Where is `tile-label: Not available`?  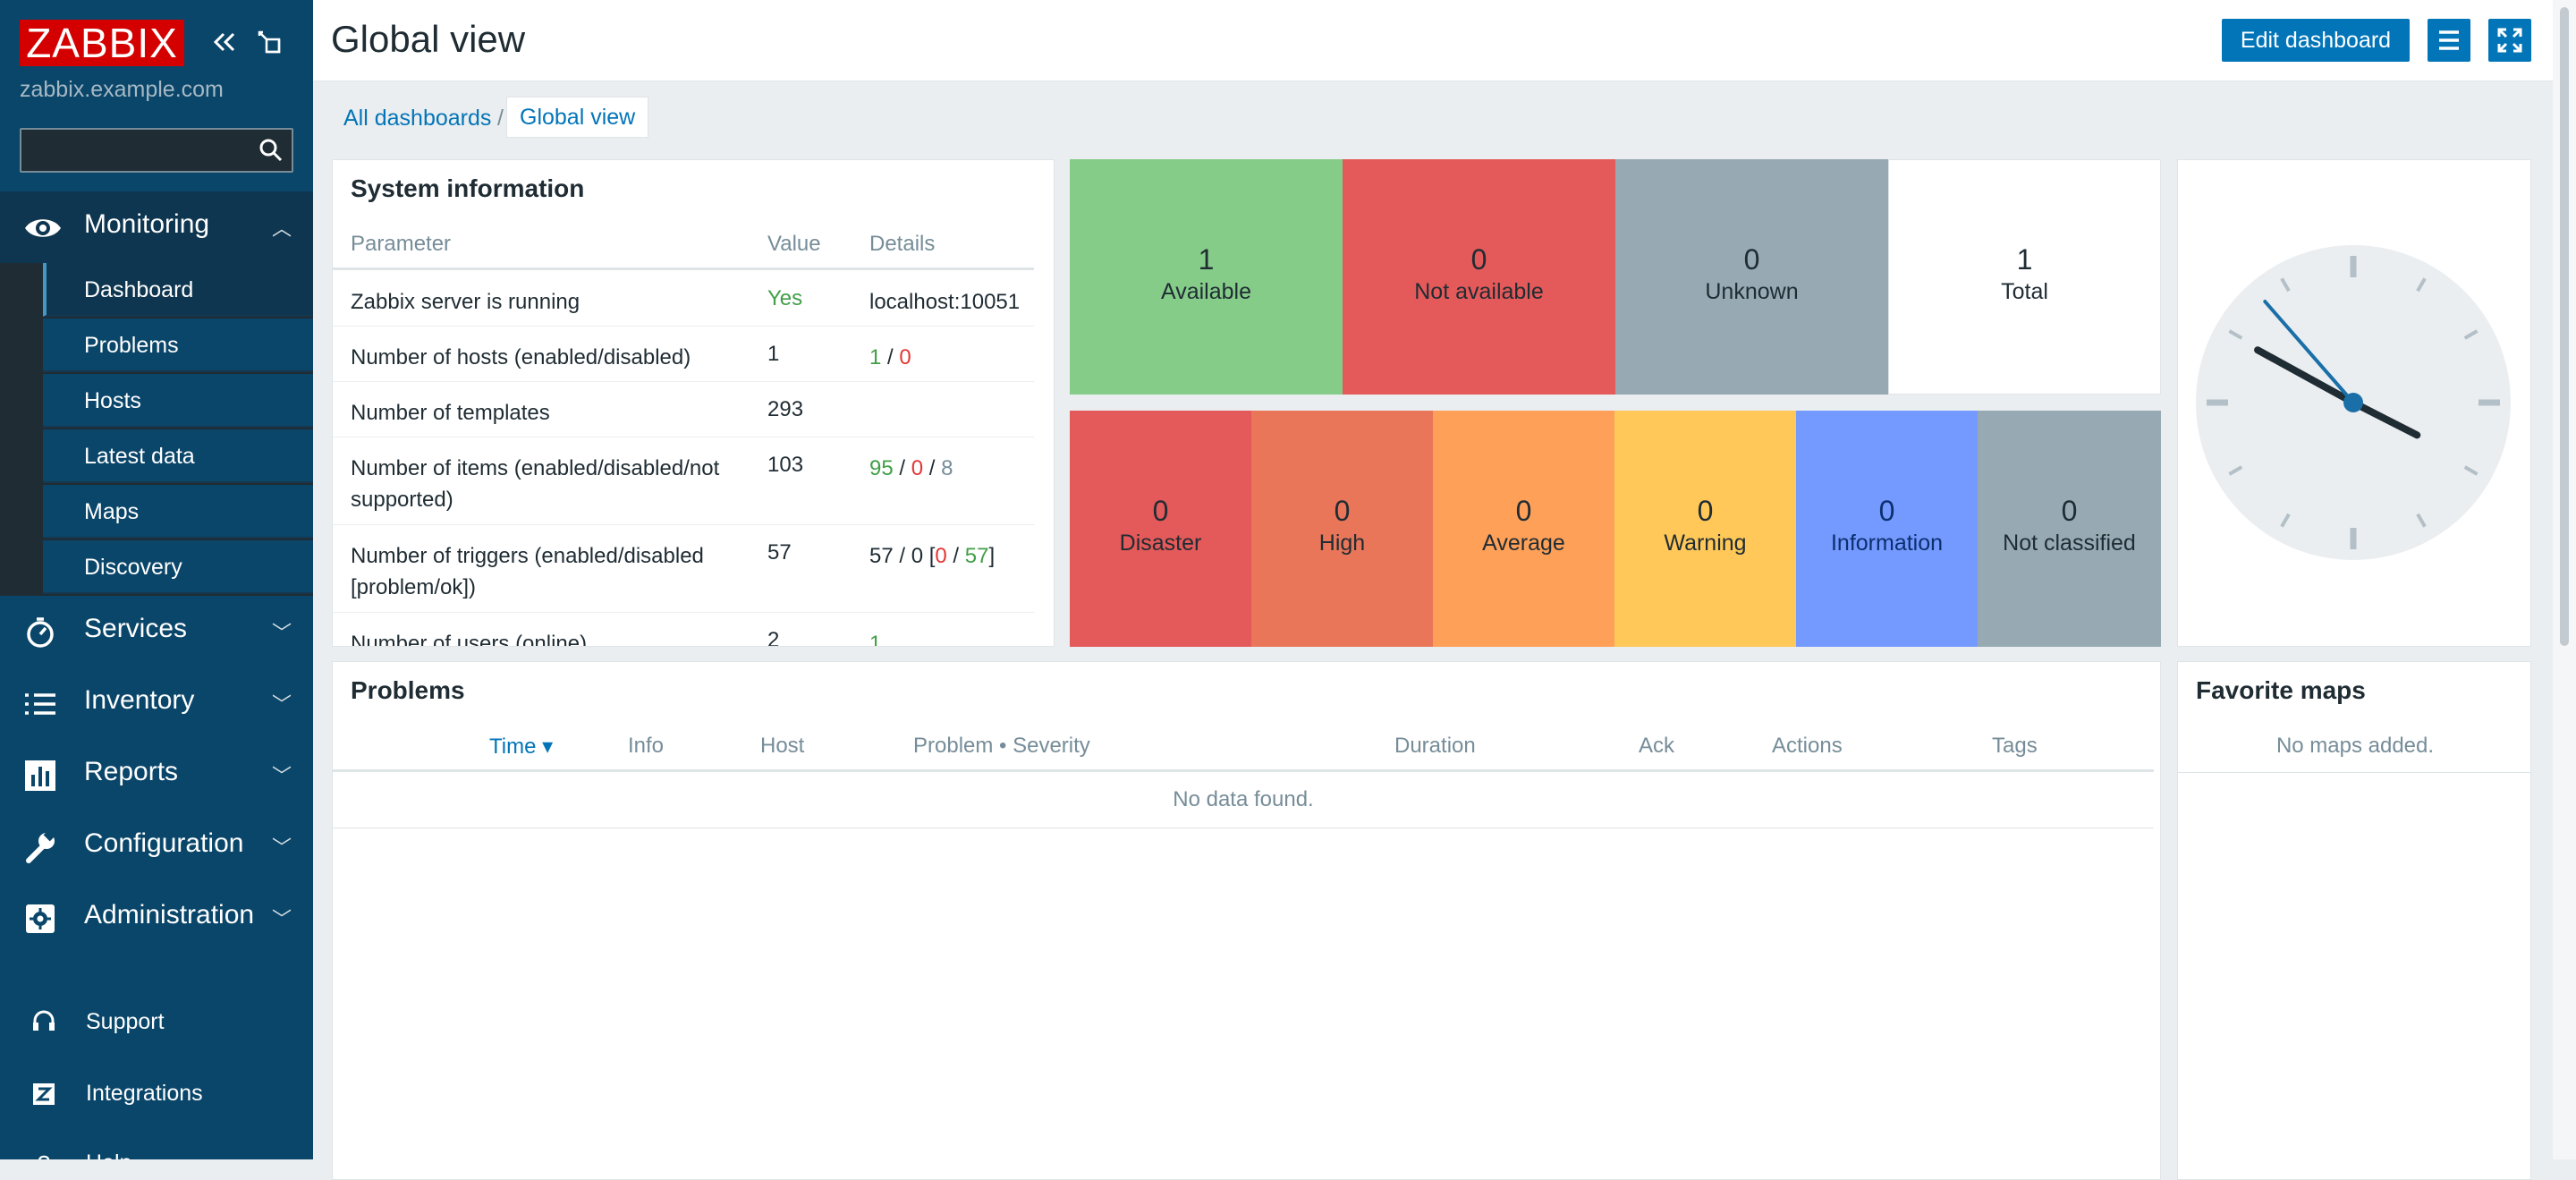 tile-label: Not available is located at coordinates (1479, 291).